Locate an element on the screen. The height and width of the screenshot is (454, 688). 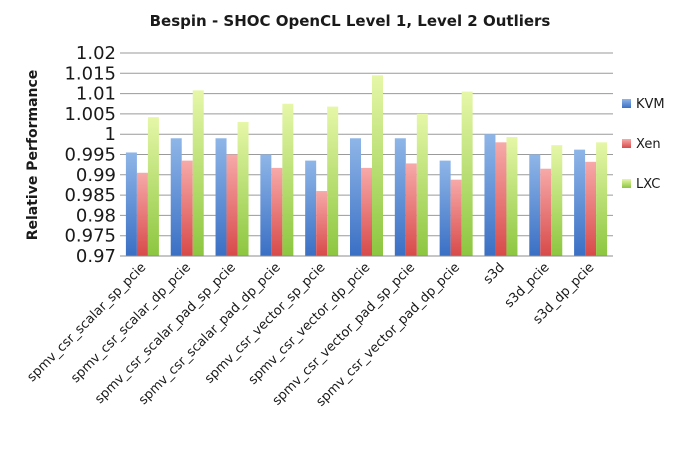
y-tick-label: 0.985 is located at coordinates (90, 195).